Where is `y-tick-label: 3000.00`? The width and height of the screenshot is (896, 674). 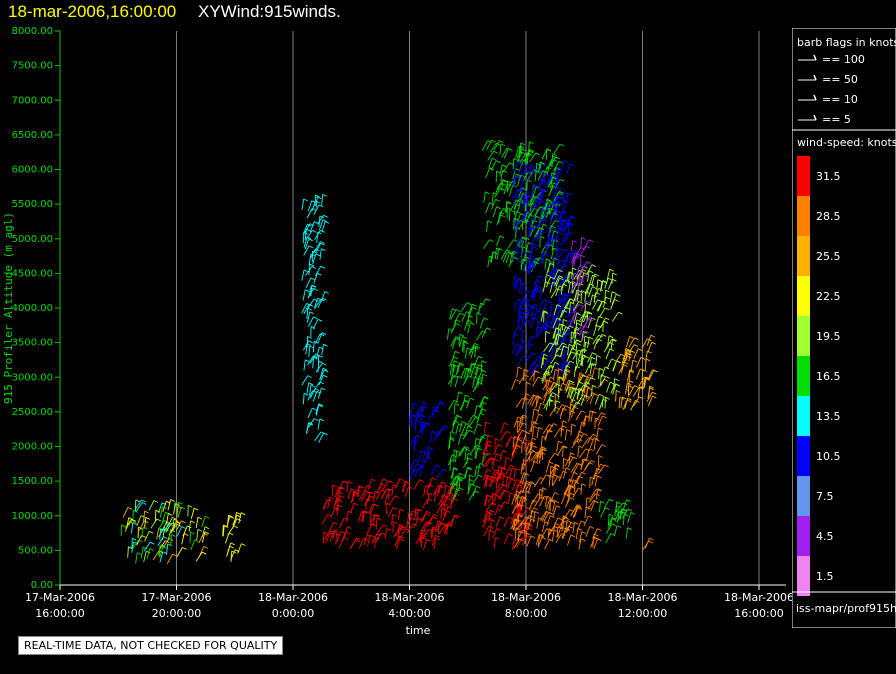 y-tick-label: 3000.00 is located at coordinates (32, 377).